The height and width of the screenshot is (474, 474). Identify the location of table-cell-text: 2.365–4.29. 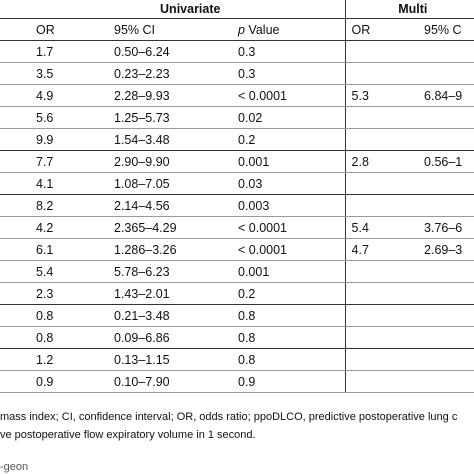
(145, 227).